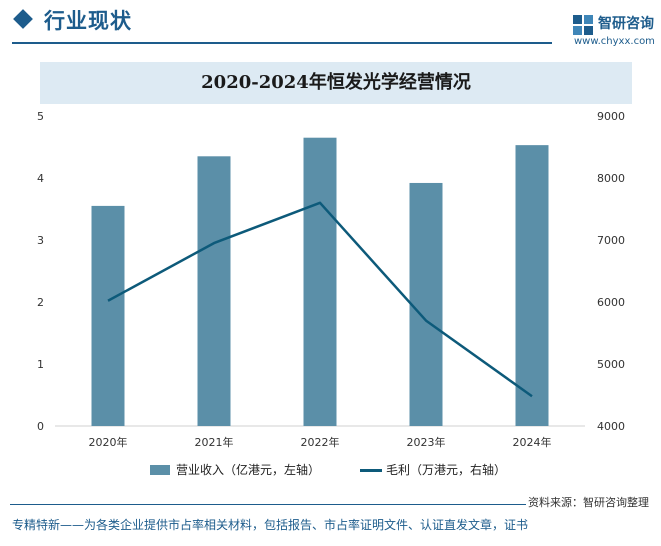  What do you see at coordinates (426, 442) in the screenshot?
I see `x-tick-label: 2023年` at bounding box center [426, 442].